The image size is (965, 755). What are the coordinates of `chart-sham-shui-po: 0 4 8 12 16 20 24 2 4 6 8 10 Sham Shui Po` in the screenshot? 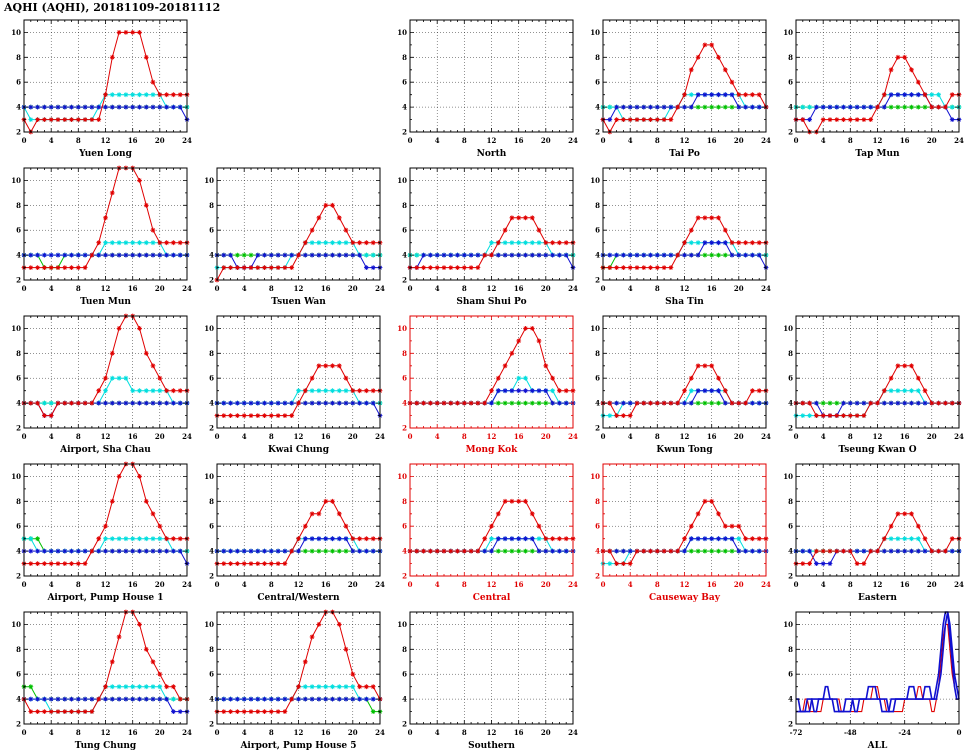 It's located at (482, 236).